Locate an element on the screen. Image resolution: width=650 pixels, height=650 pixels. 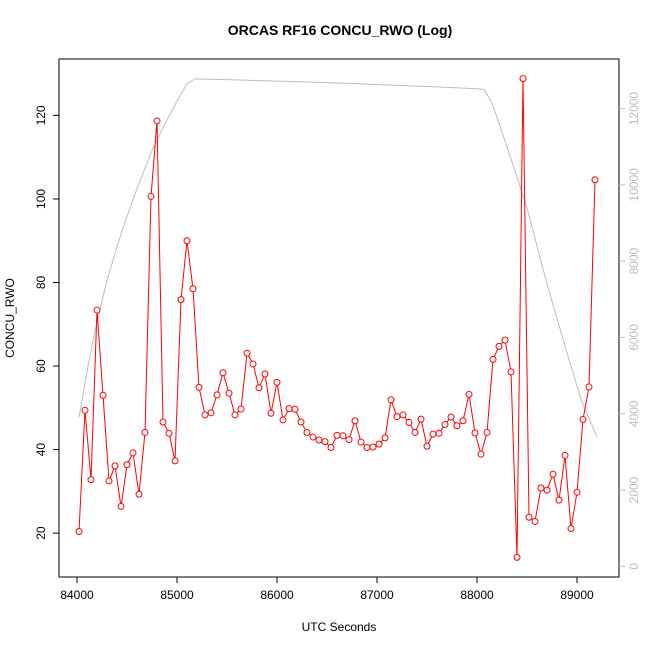
y2-tick-label: 12000 is located at coordinates (634, 109).